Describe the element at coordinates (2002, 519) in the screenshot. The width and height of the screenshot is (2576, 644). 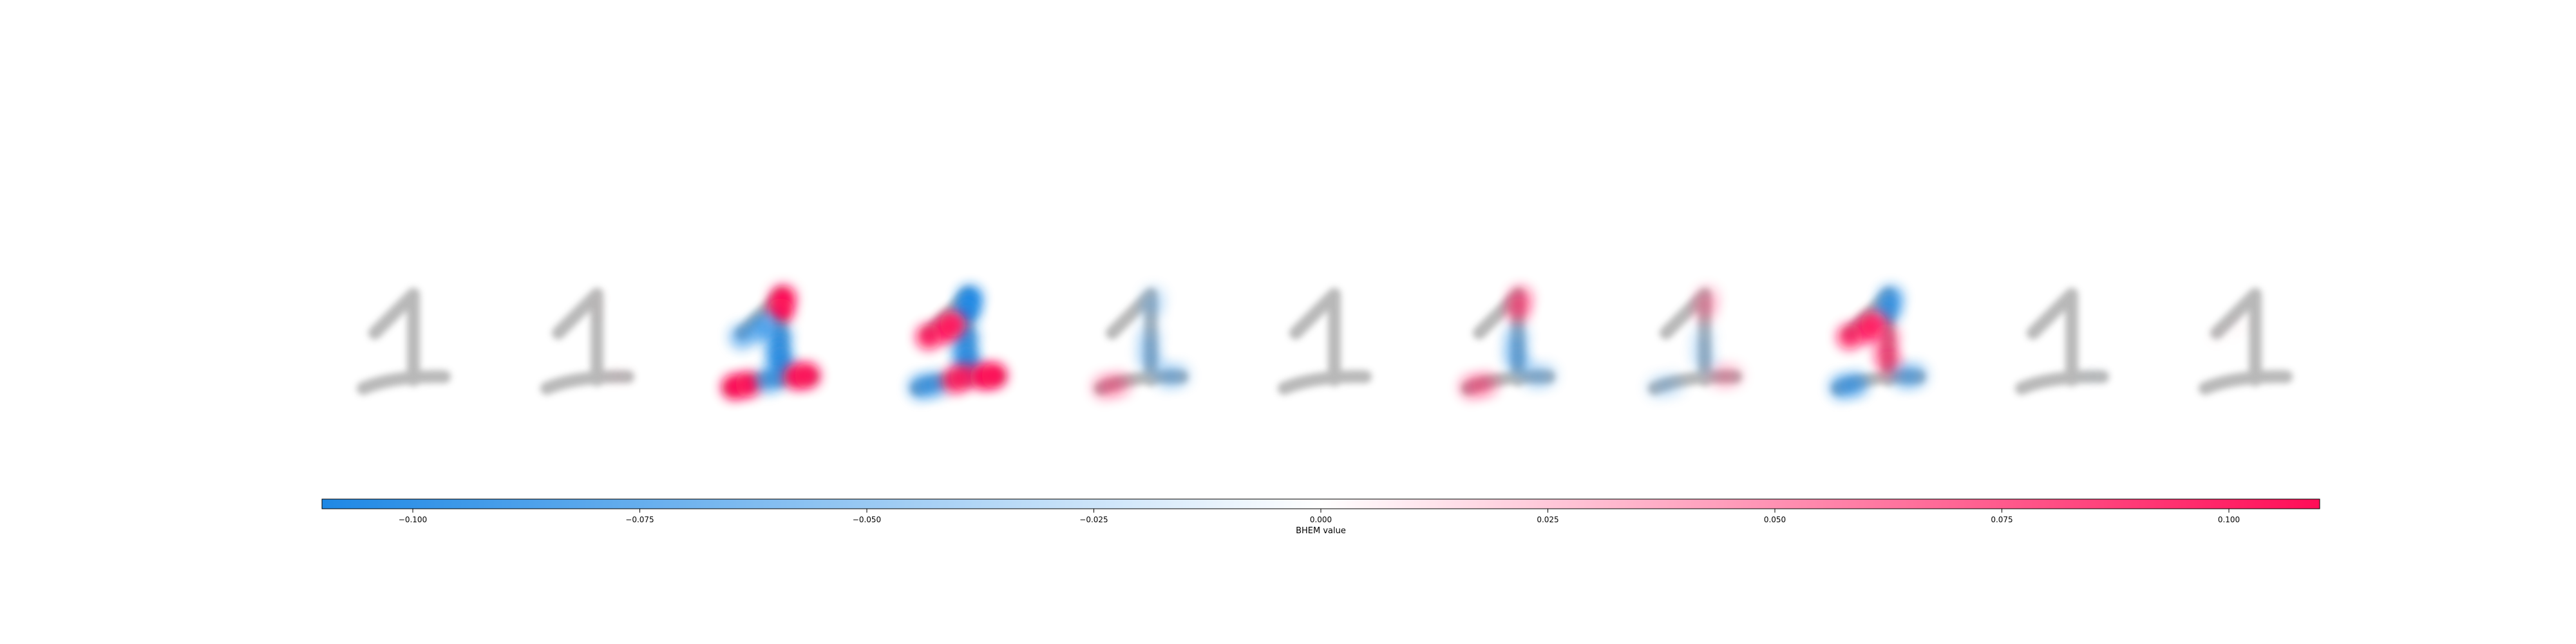
I see `colorbar-tick-label: 0.075` at that location.